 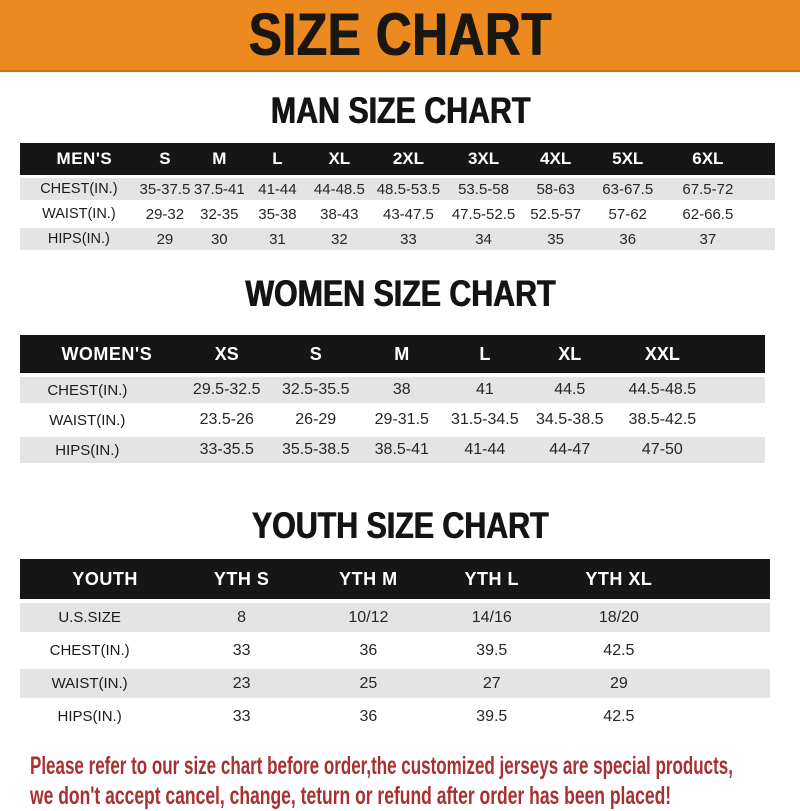 What do you see at coordinates (719, 239) in the screenshot?
I see `measure-value: 37` at bounding box center [719, 239].